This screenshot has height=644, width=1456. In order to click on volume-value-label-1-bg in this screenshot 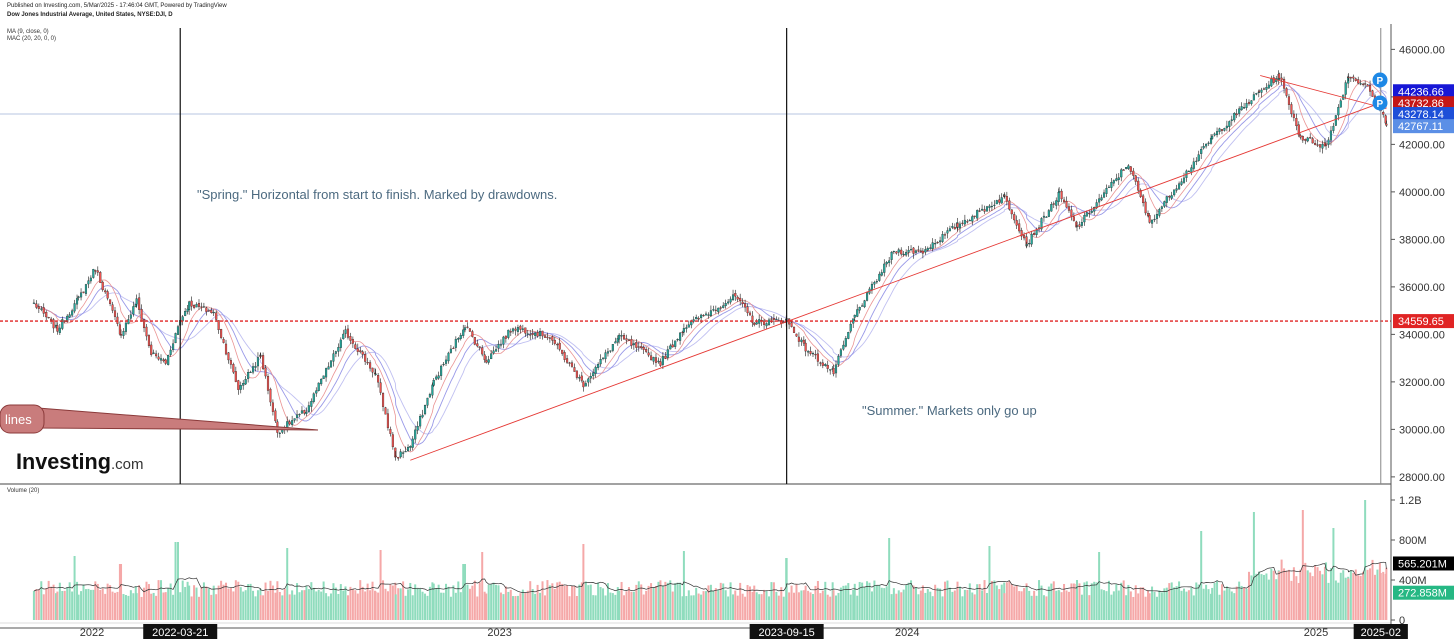, I will do `click(1423, 563)`.